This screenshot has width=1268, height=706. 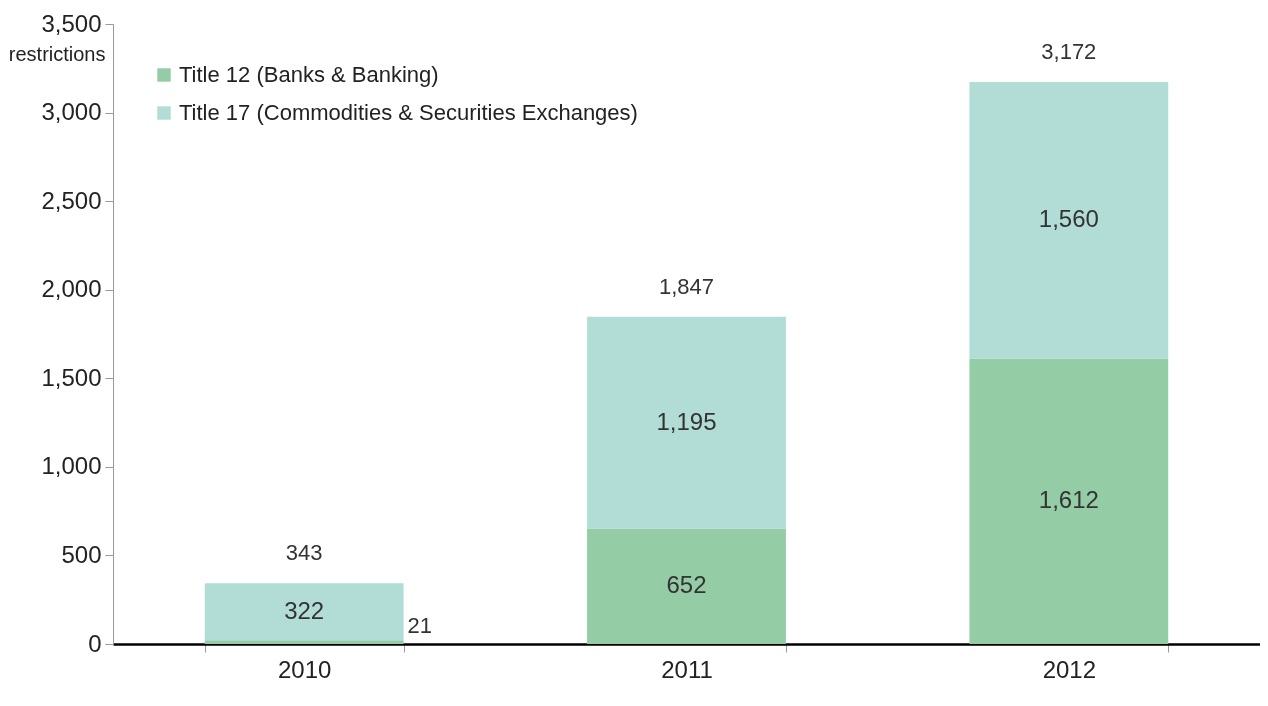 I want to click on y-tick-label: 1,500, so click(x=71, y=377).